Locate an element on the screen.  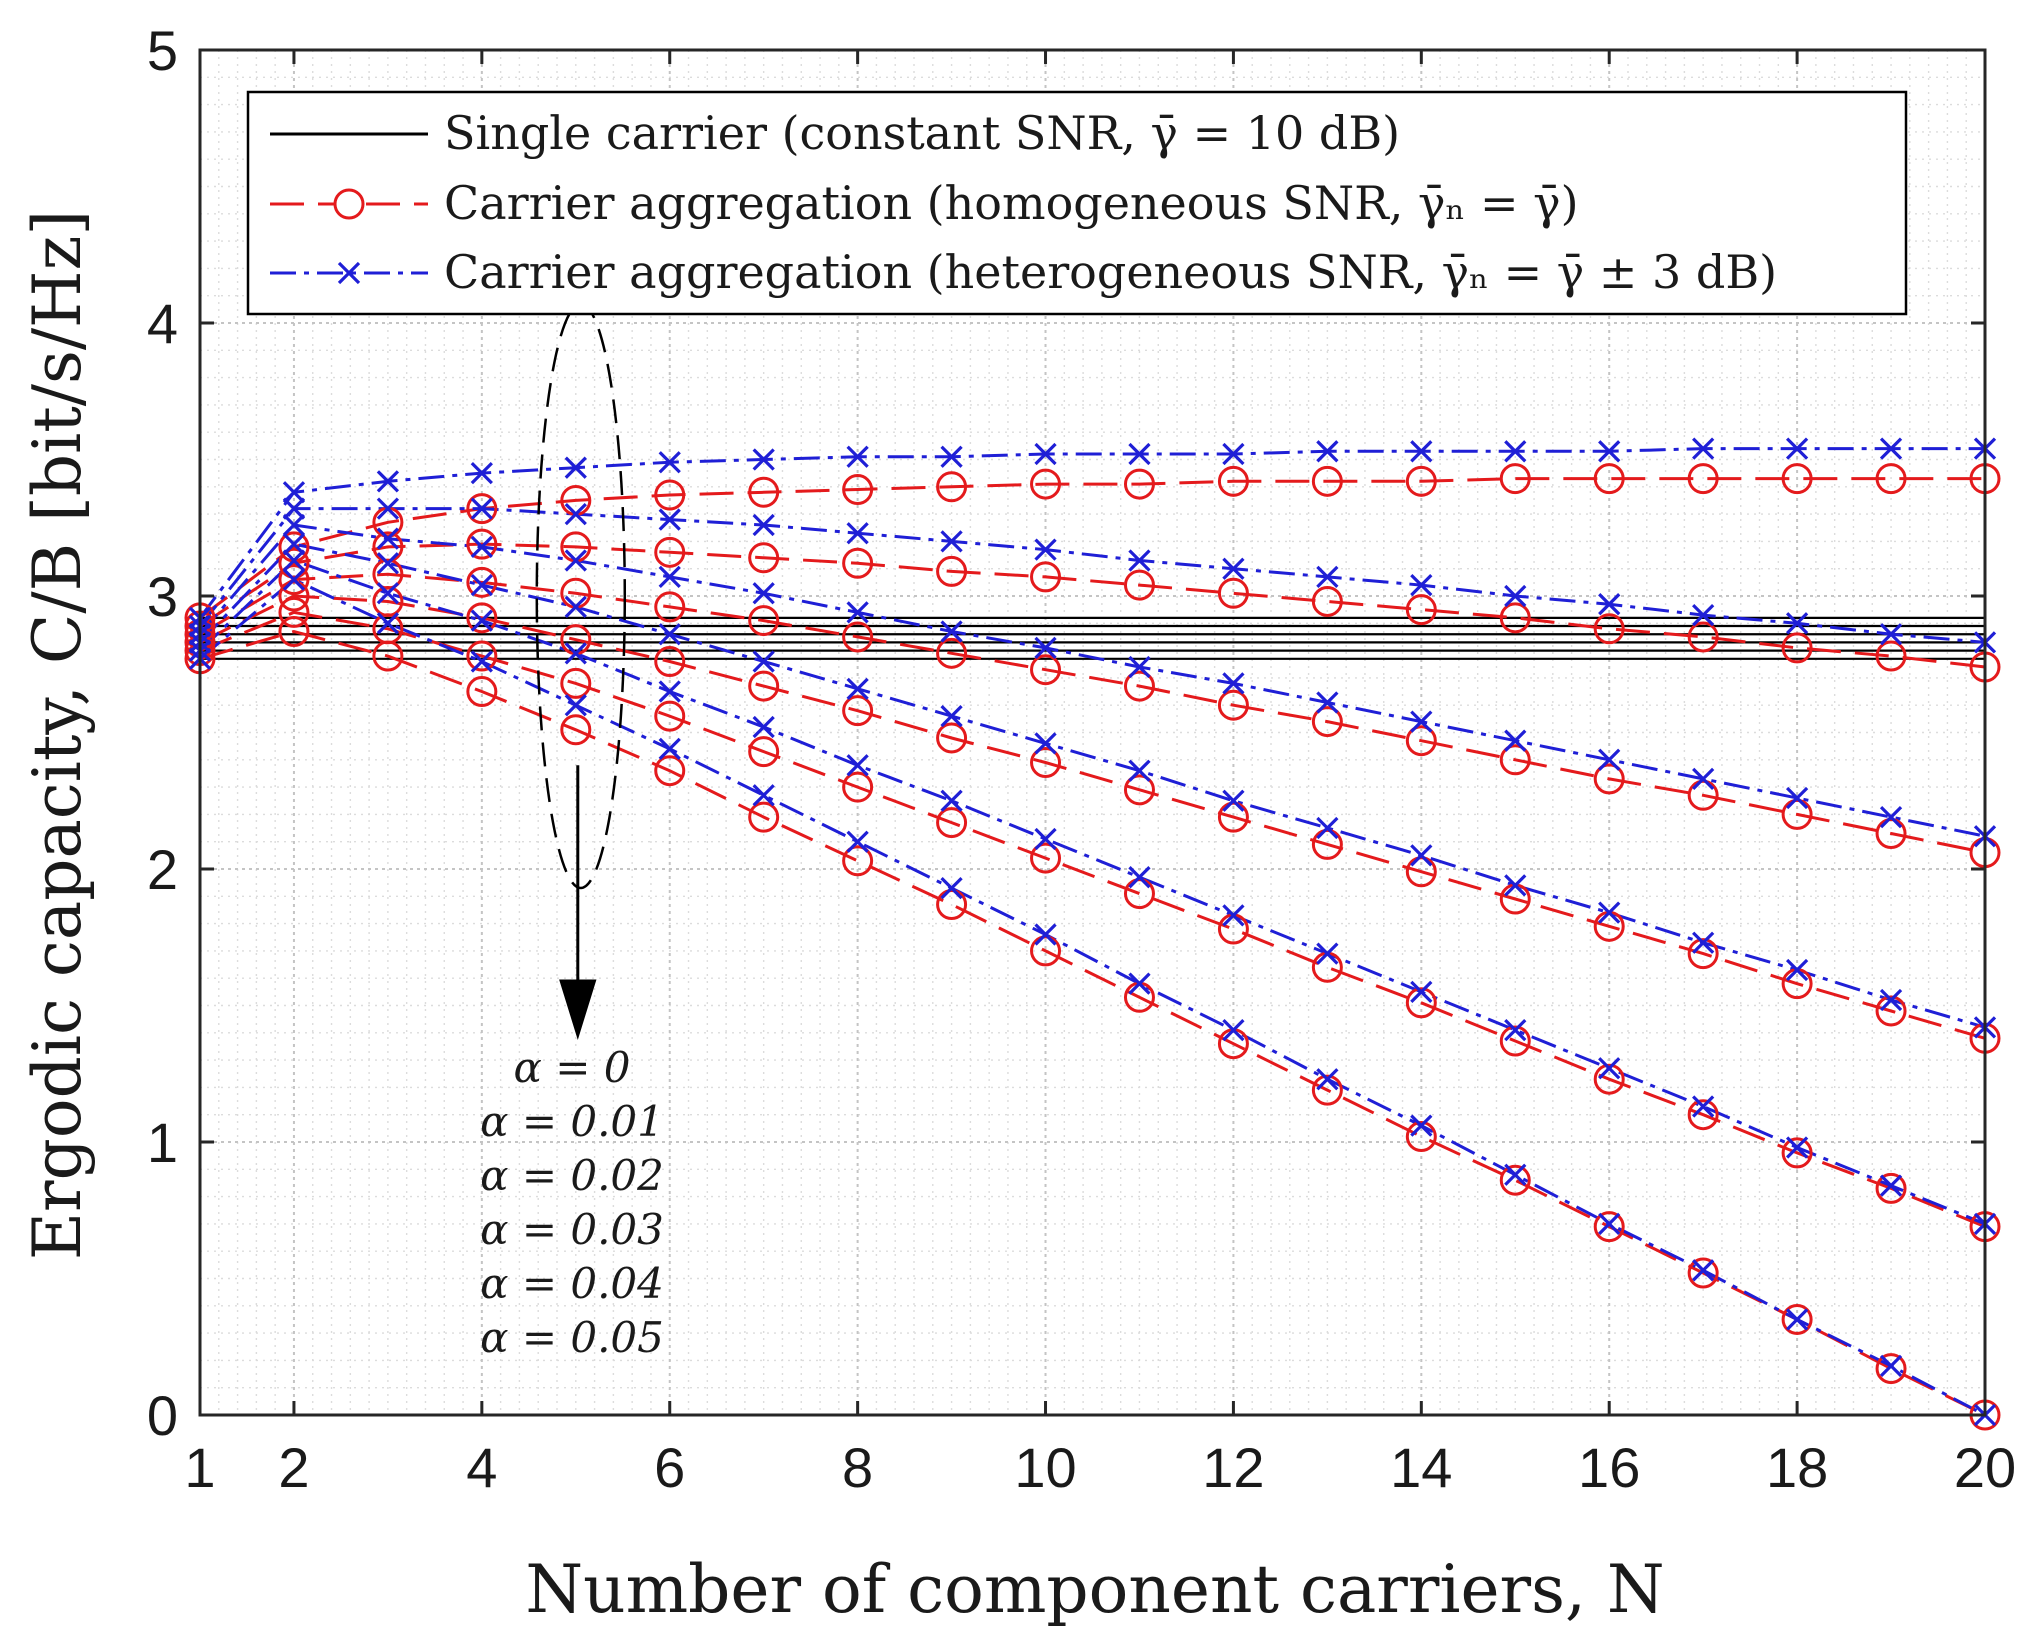
y-tick-label: 3 is located at coordinates (162, 596).